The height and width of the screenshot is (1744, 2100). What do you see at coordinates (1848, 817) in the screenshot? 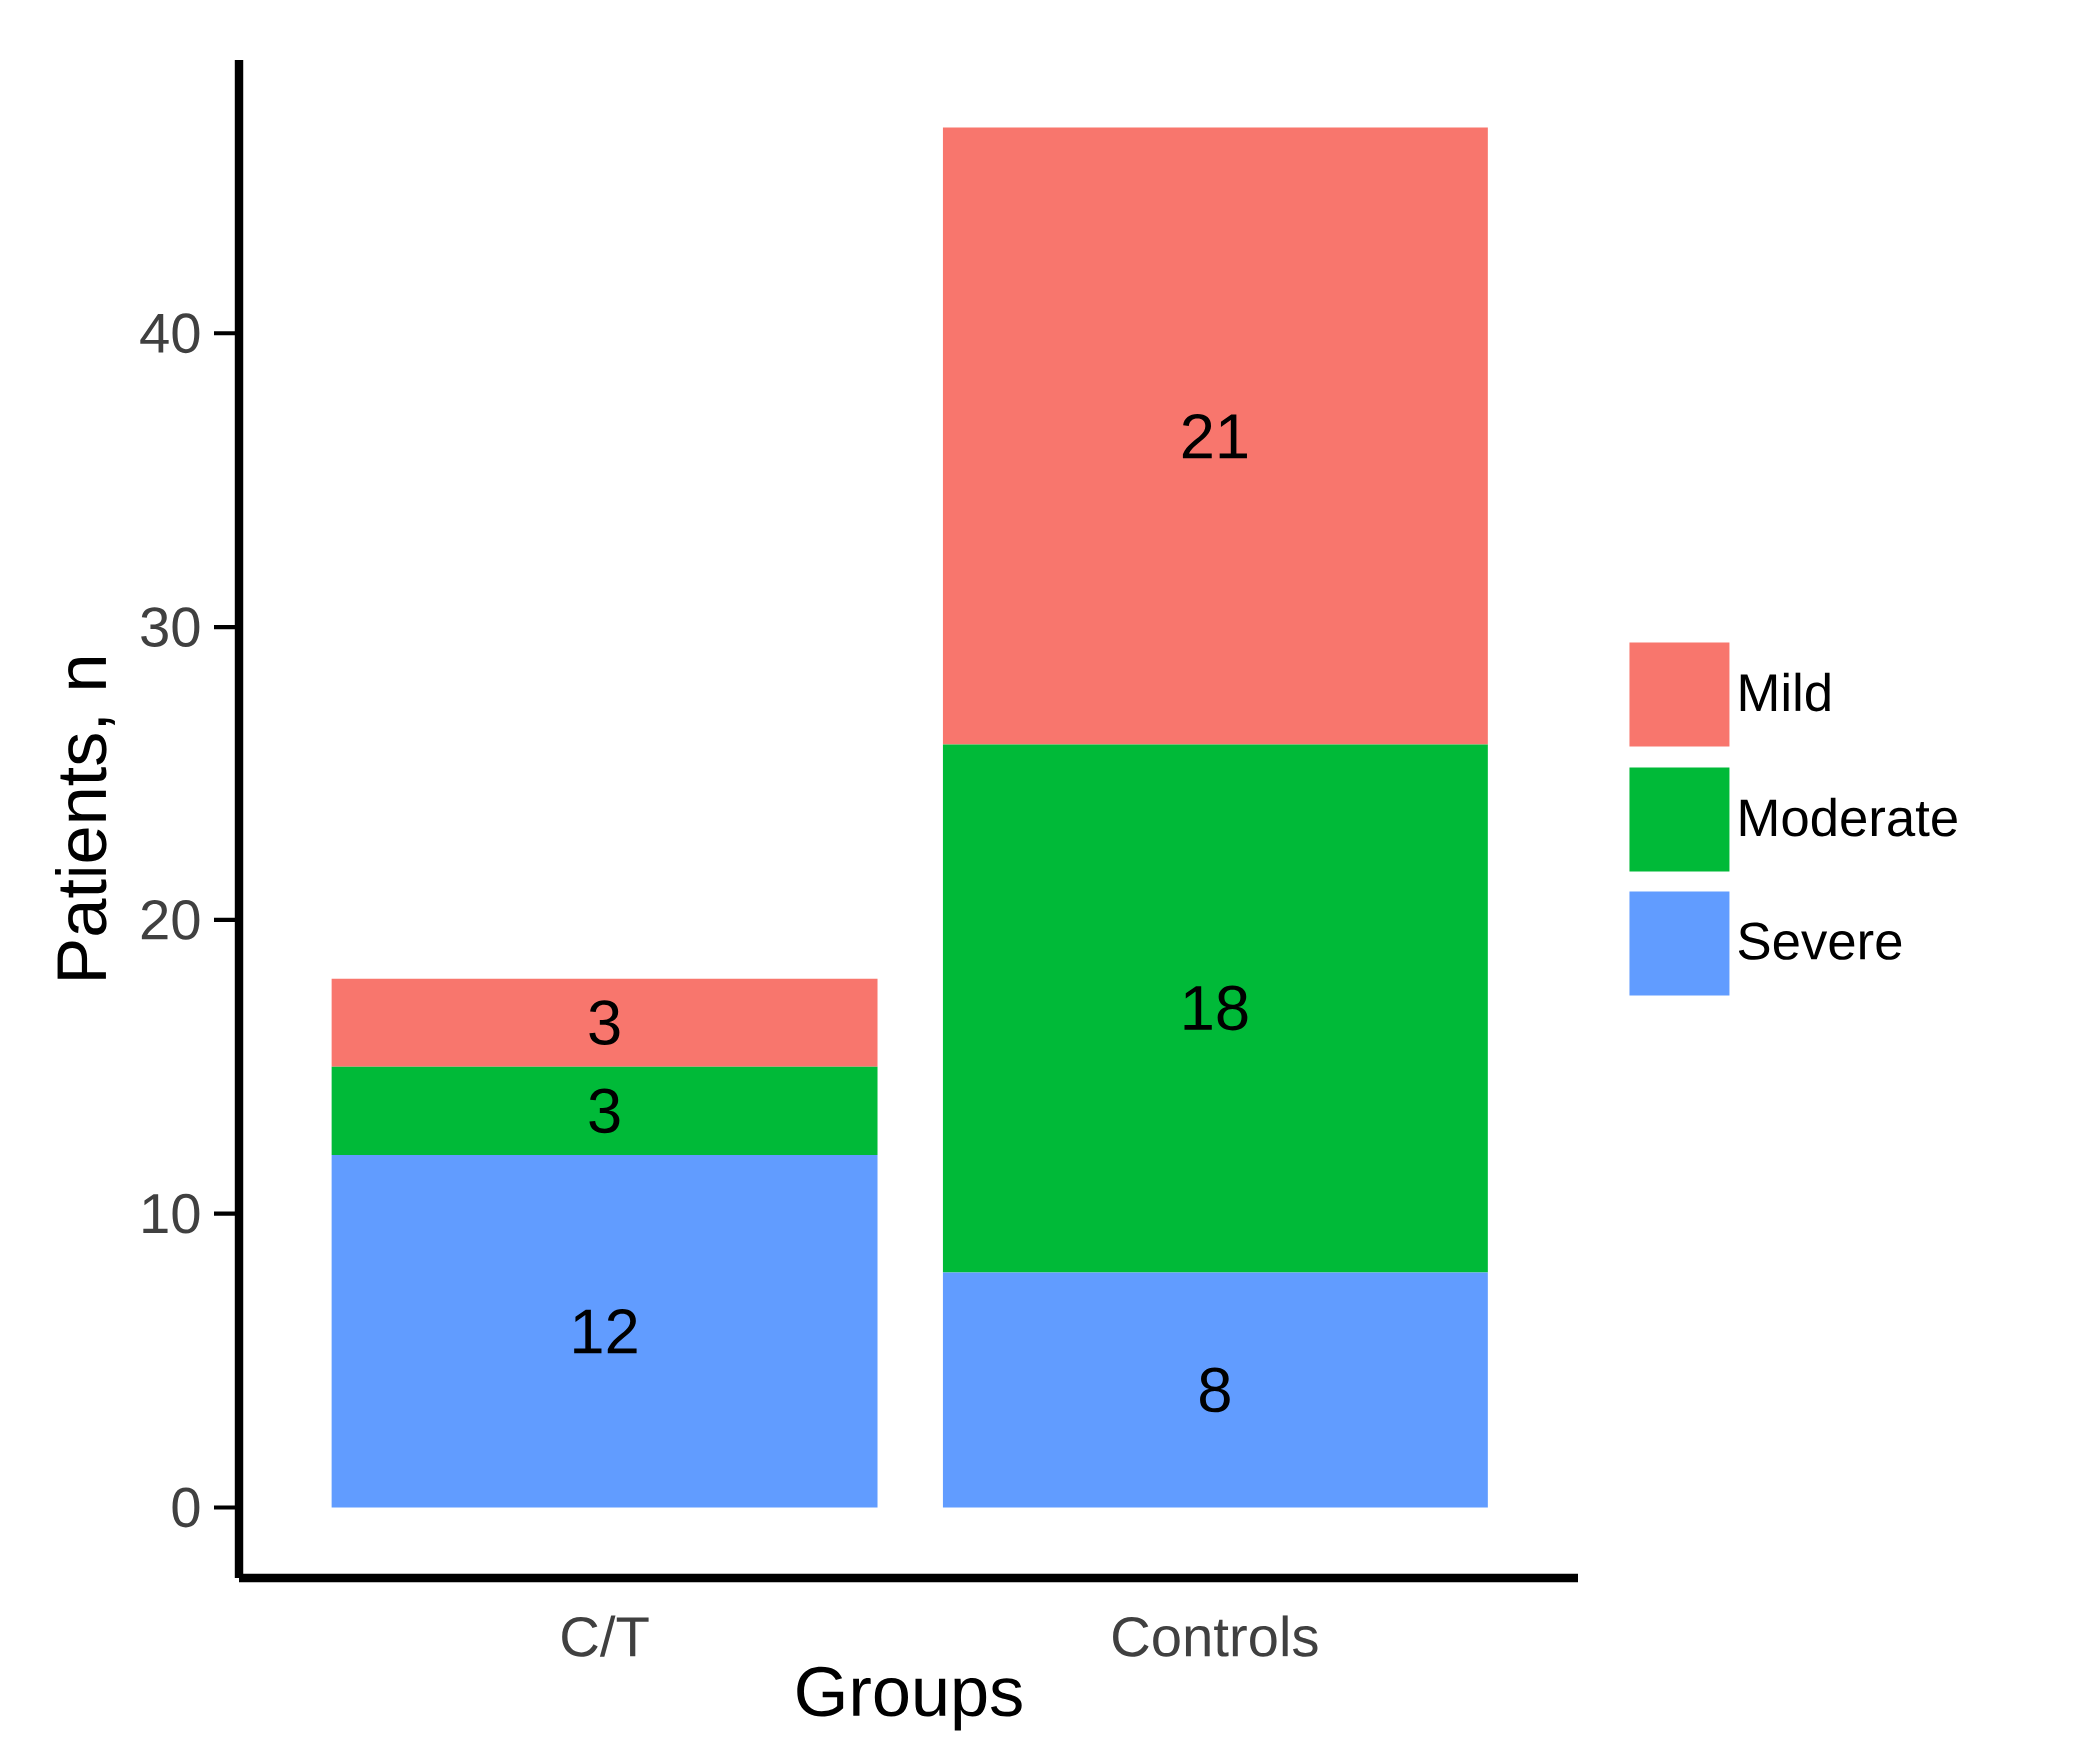
I see `legend-label: Moderate` at bounding box center [1848, 817].